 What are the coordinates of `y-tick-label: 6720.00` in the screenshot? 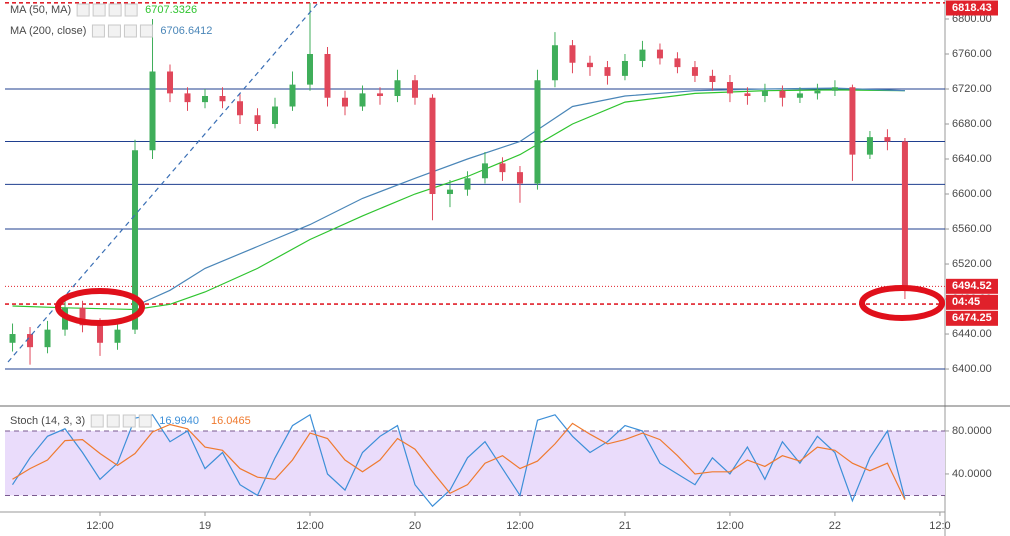 It's located at (972, 89).